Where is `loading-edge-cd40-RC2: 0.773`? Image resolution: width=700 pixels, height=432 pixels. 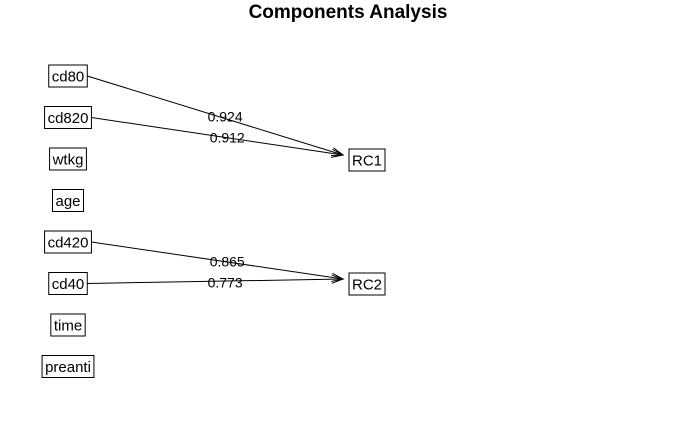 loading-edge-cd40-RC2: 0.773 is located at coordinates (216, 282).